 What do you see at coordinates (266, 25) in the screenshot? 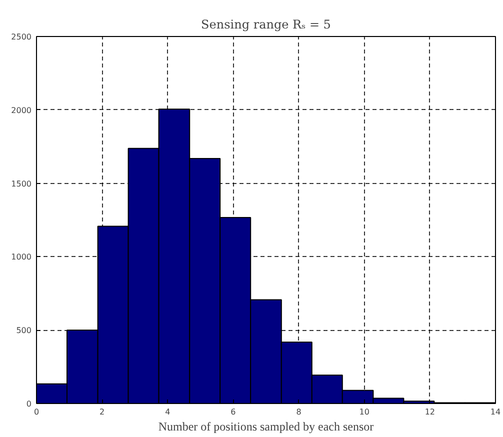
I see `chart-title: Sensing range Rₛ = 5` at bounding box center [266, 25].